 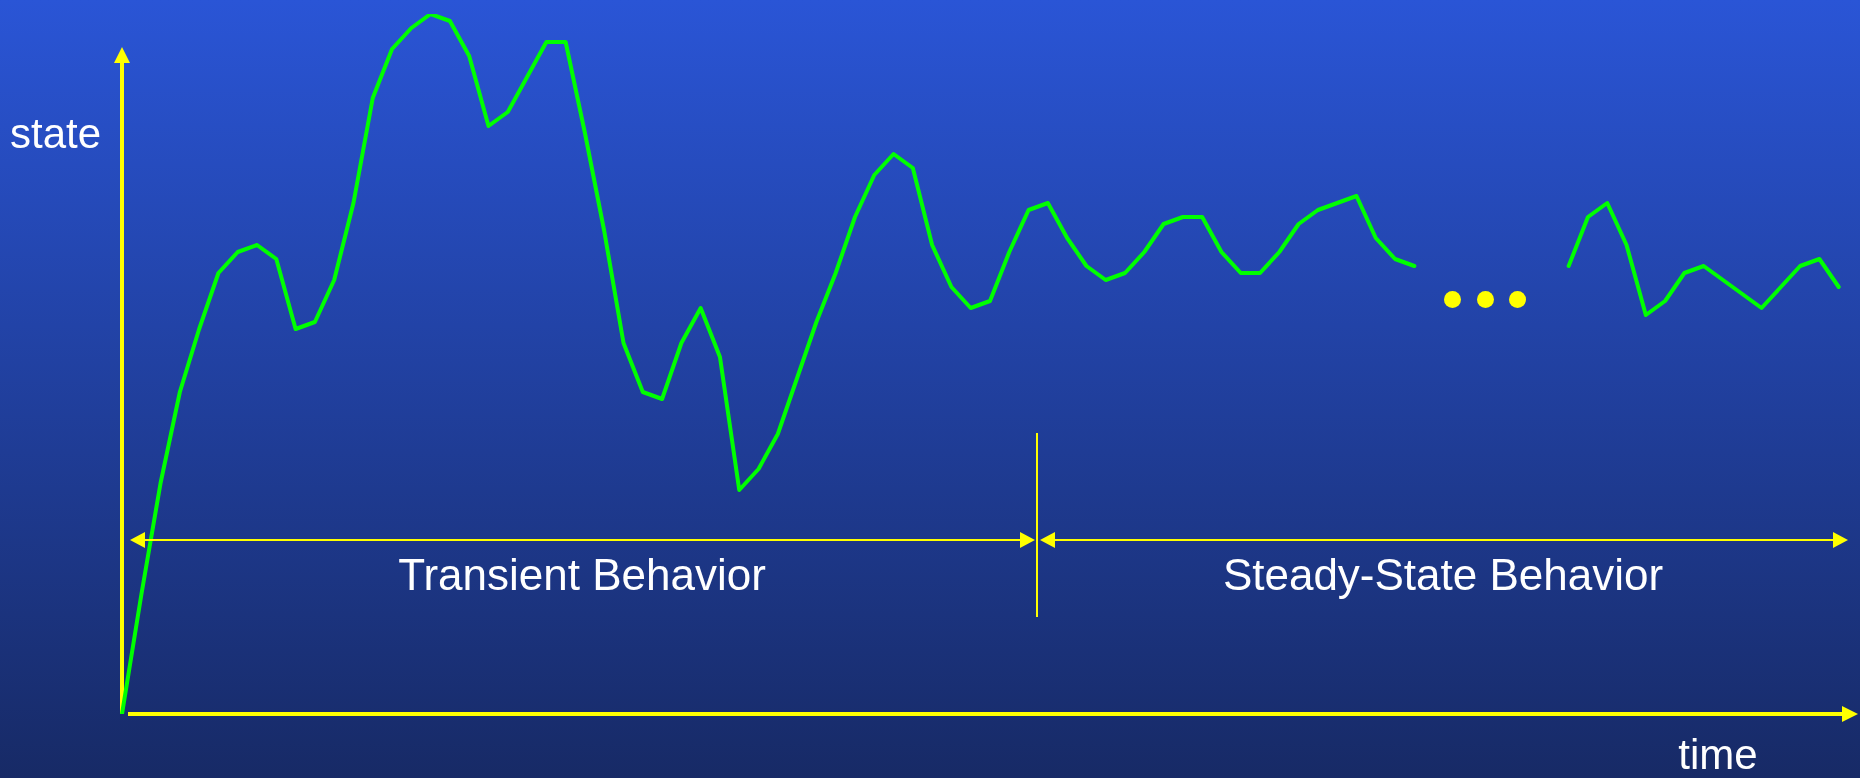 What do you see at coordinates (1443, 575) in the screenshot?
I see `annotation: Steady-State Behavior` at bounding box center [1443, 575].